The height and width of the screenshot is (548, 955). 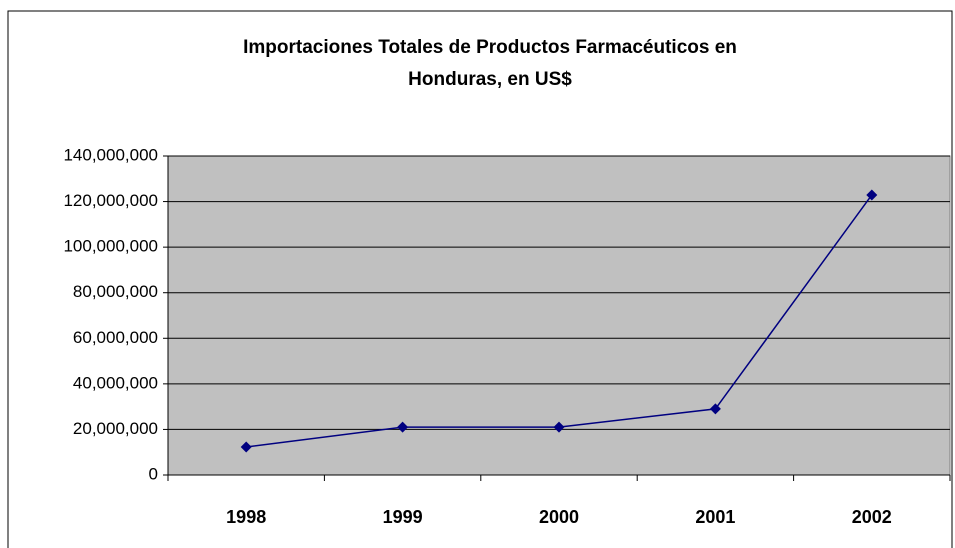 I want to click on x-tick-label: 2002, so click(x=872, y=517).